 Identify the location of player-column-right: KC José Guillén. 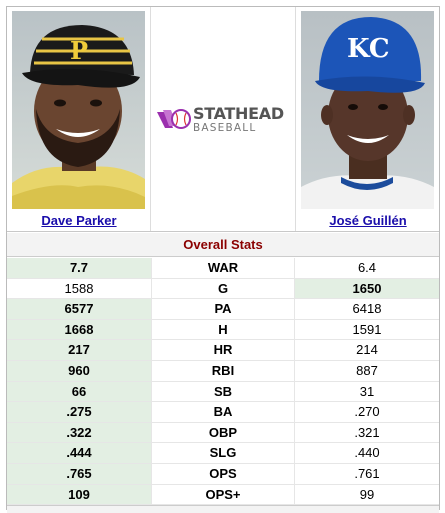
(367, 119).